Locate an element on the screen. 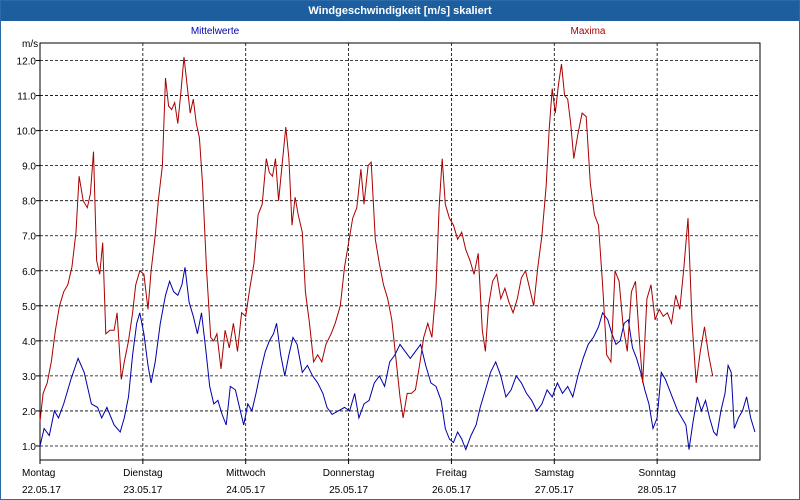  x-tick-day-label: Samstag is located at coordinates (554, 473).